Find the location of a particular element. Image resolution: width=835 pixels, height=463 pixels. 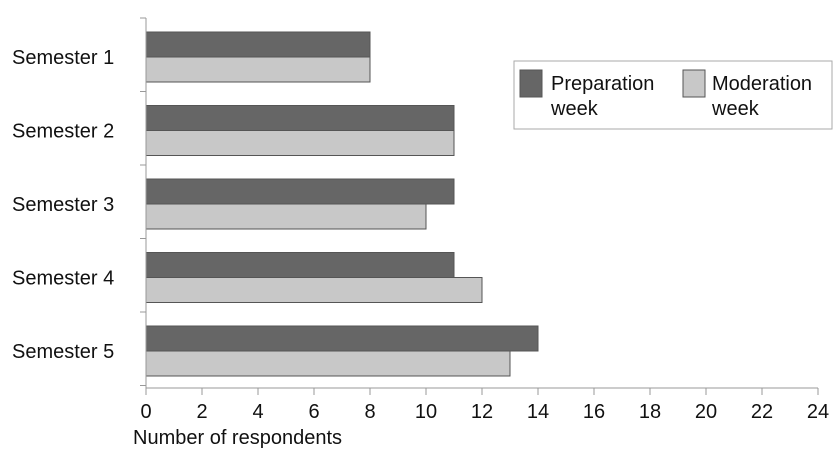

x-tick-label: 2 is located at coordinates (201, 412).